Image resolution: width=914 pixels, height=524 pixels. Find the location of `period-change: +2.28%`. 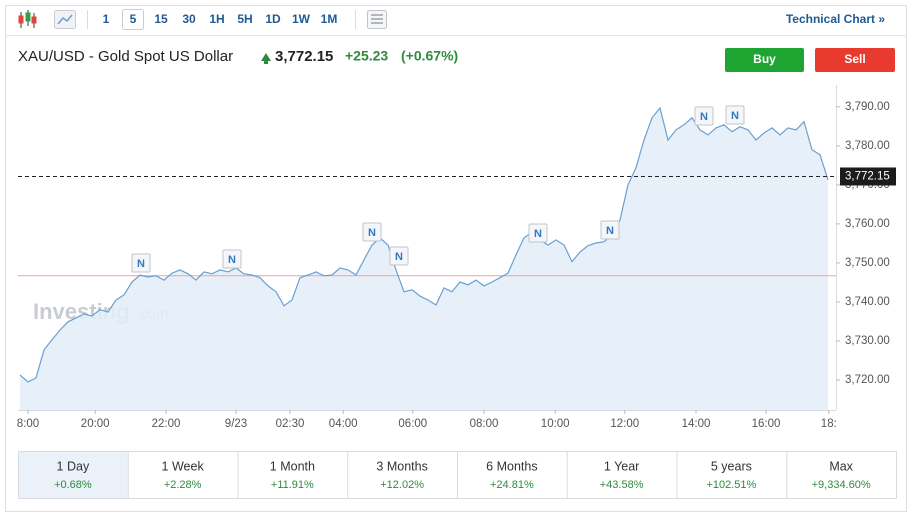

period-change: +2.28% is located at coordinates (183, 485).